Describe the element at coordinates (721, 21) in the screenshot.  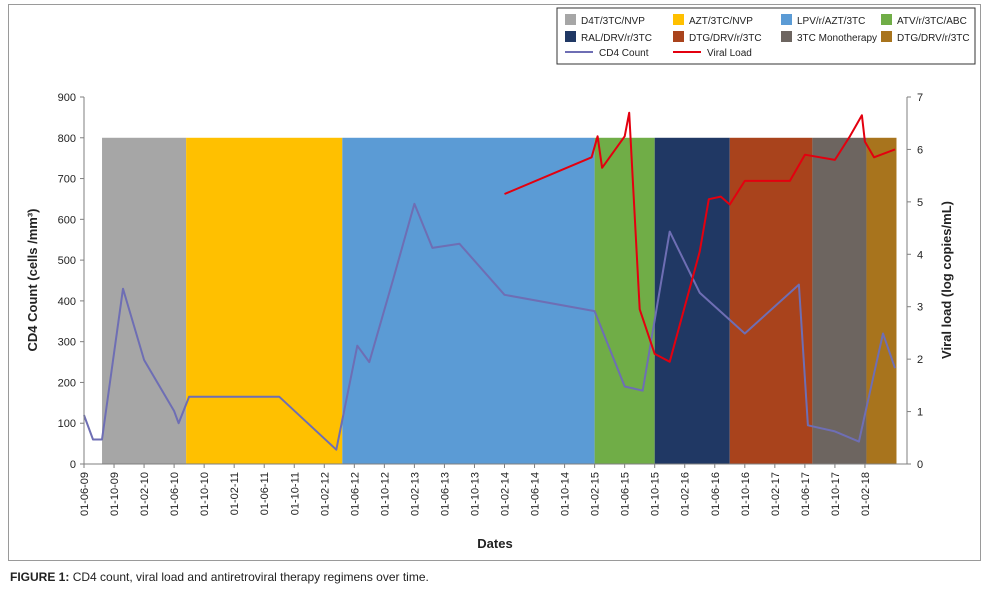
I see `legend-label-1: AZT/3TC/NVP` at that location.